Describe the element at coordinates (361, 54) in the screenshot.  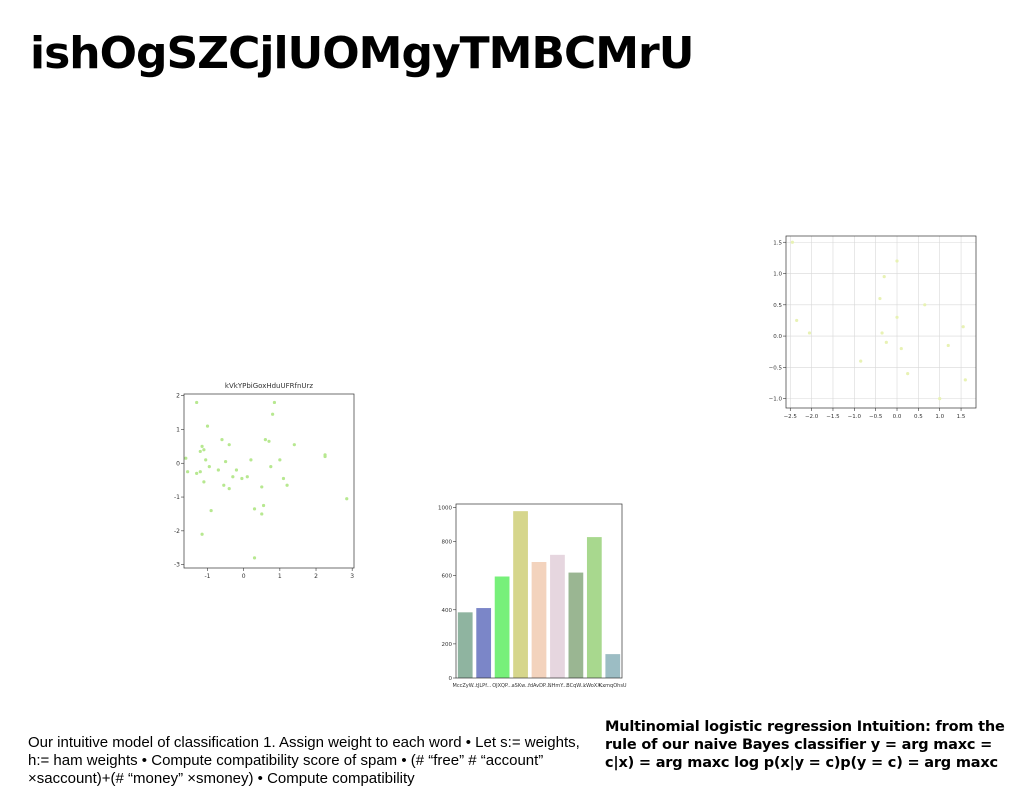
I see `slide-title: ishOgSZCjlUOMgyTMBCMrU` at that location.